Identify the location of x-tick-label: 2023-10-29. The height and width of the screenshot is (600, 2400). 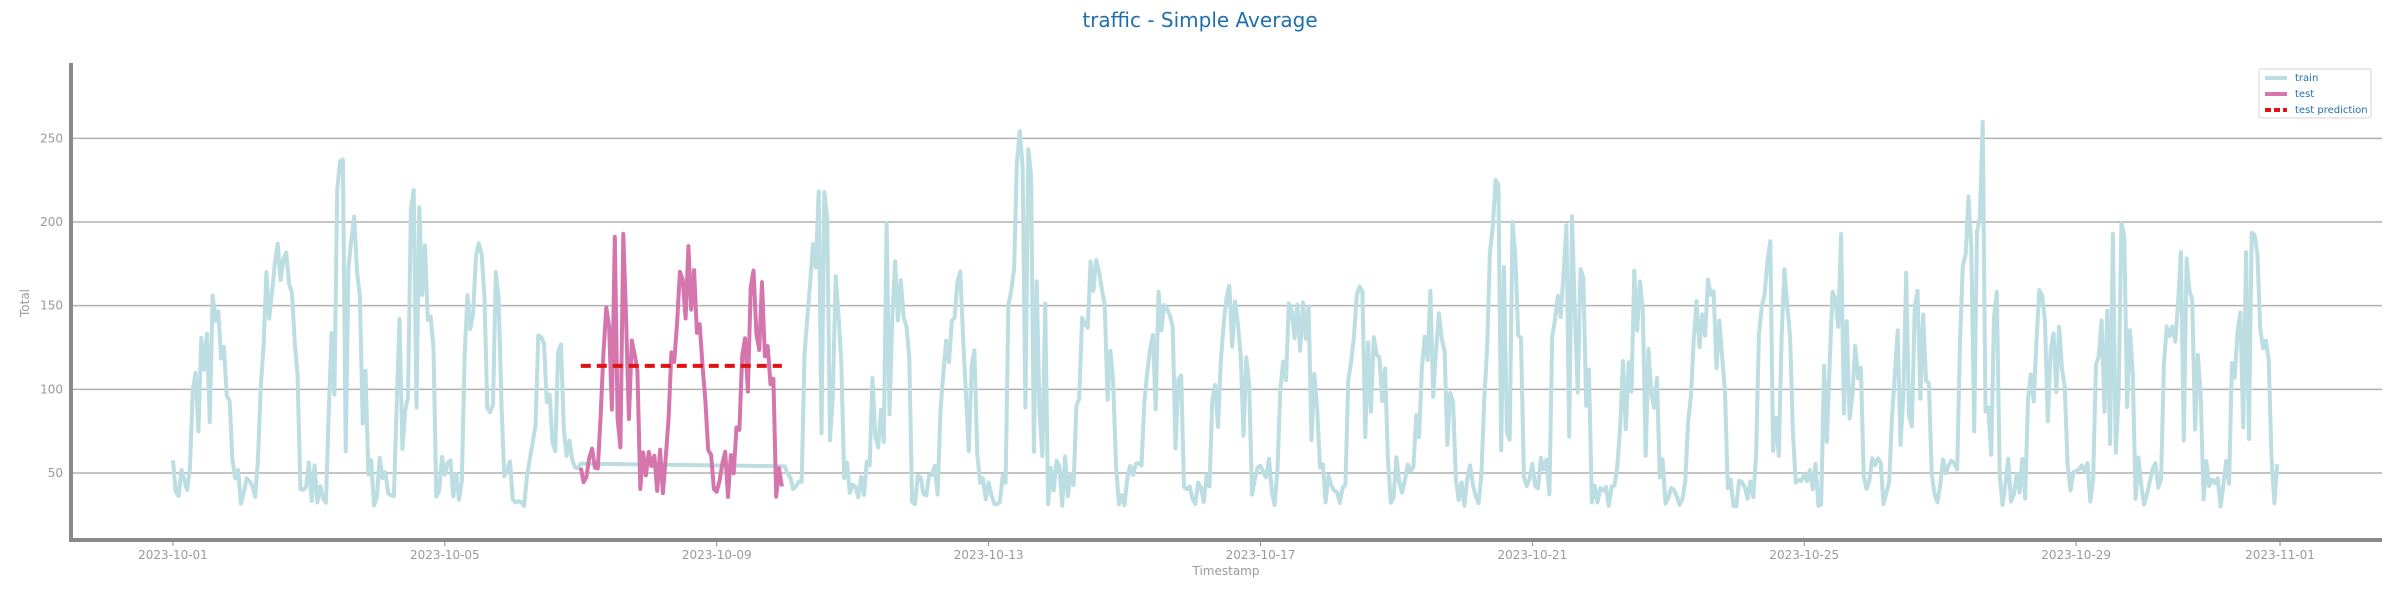
(2076, 555).